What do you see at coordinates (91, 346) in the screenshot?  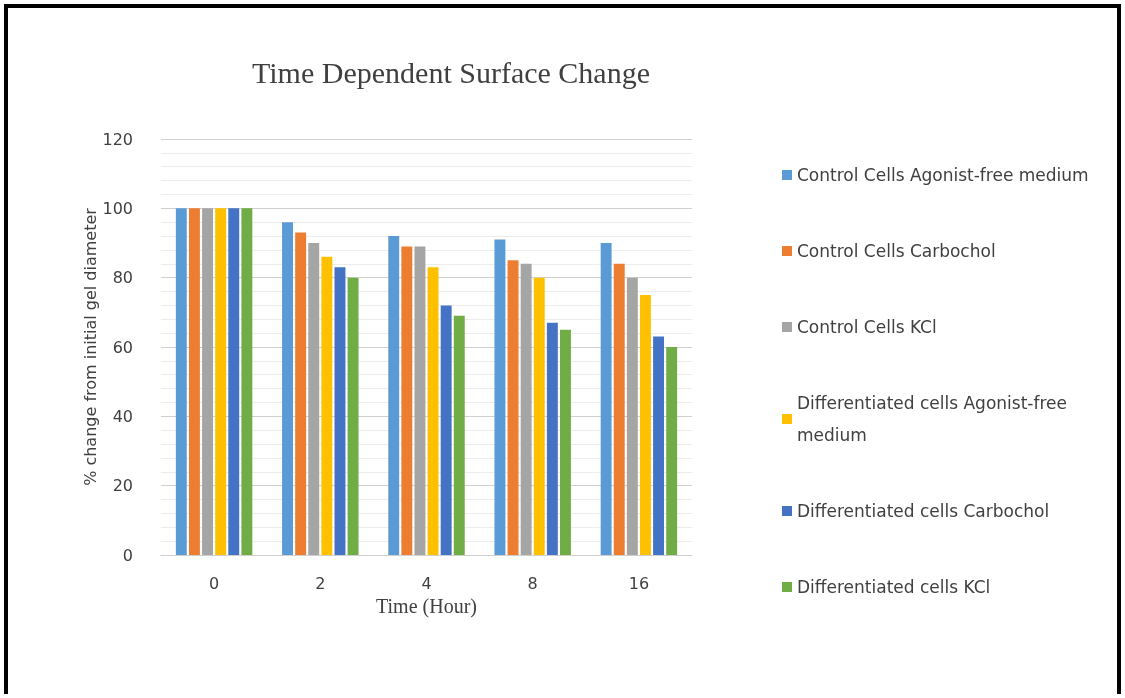 I see `y-axis-title: % change from initial gel diameter` at bounding box center [91, 346].